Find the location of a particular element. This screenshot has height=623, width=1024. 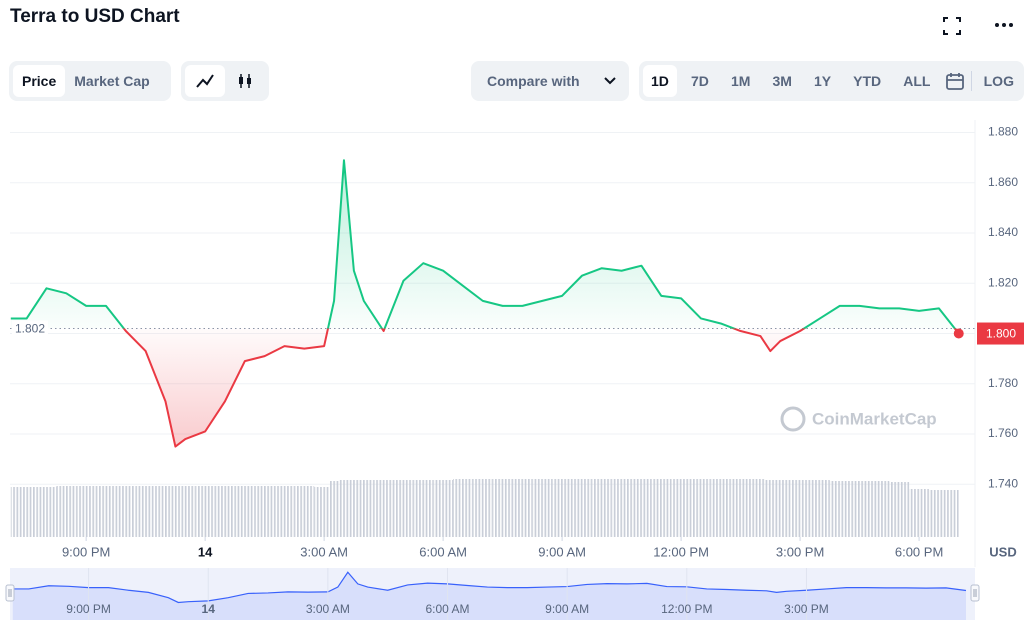

y-tick-label: 1.820 is located at coordinates (1003, 282).